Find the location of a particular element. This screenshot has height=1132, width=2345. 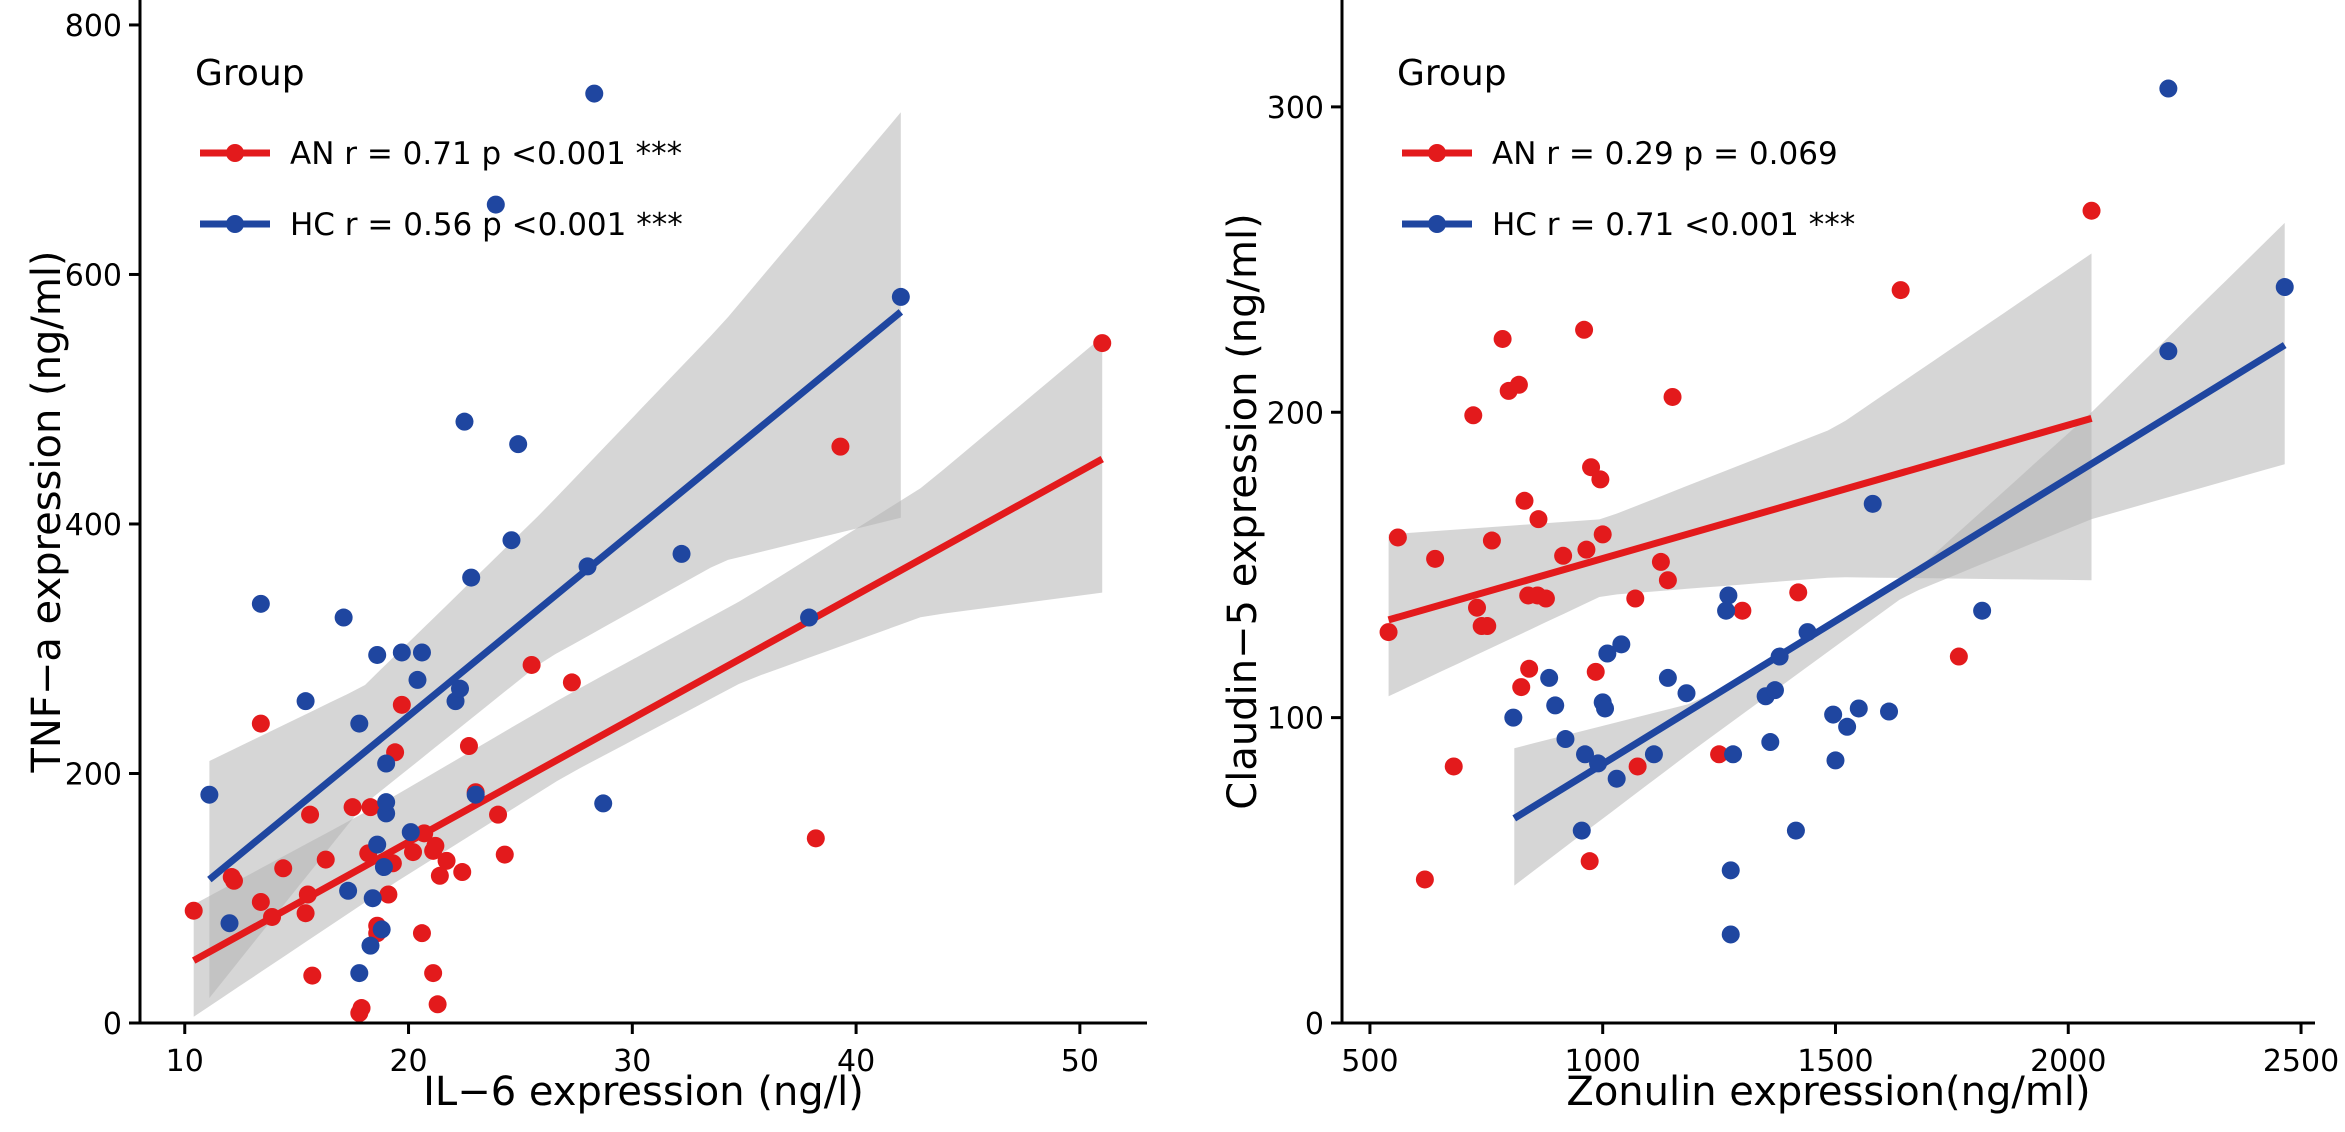

y-tick-label: 800 is located at coordinates (93, 26).